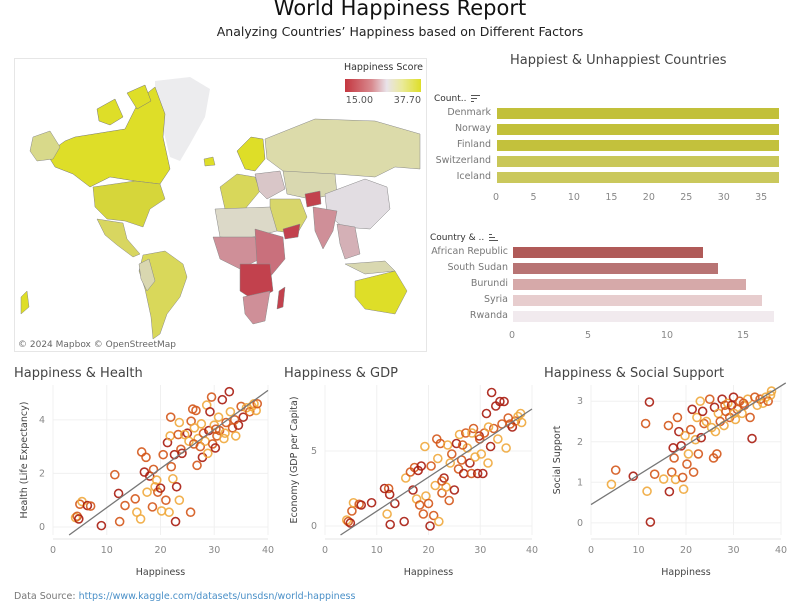  Describe the element at coordinates (108, 137) in the screenshot. I see `map-region-canada` at that location.